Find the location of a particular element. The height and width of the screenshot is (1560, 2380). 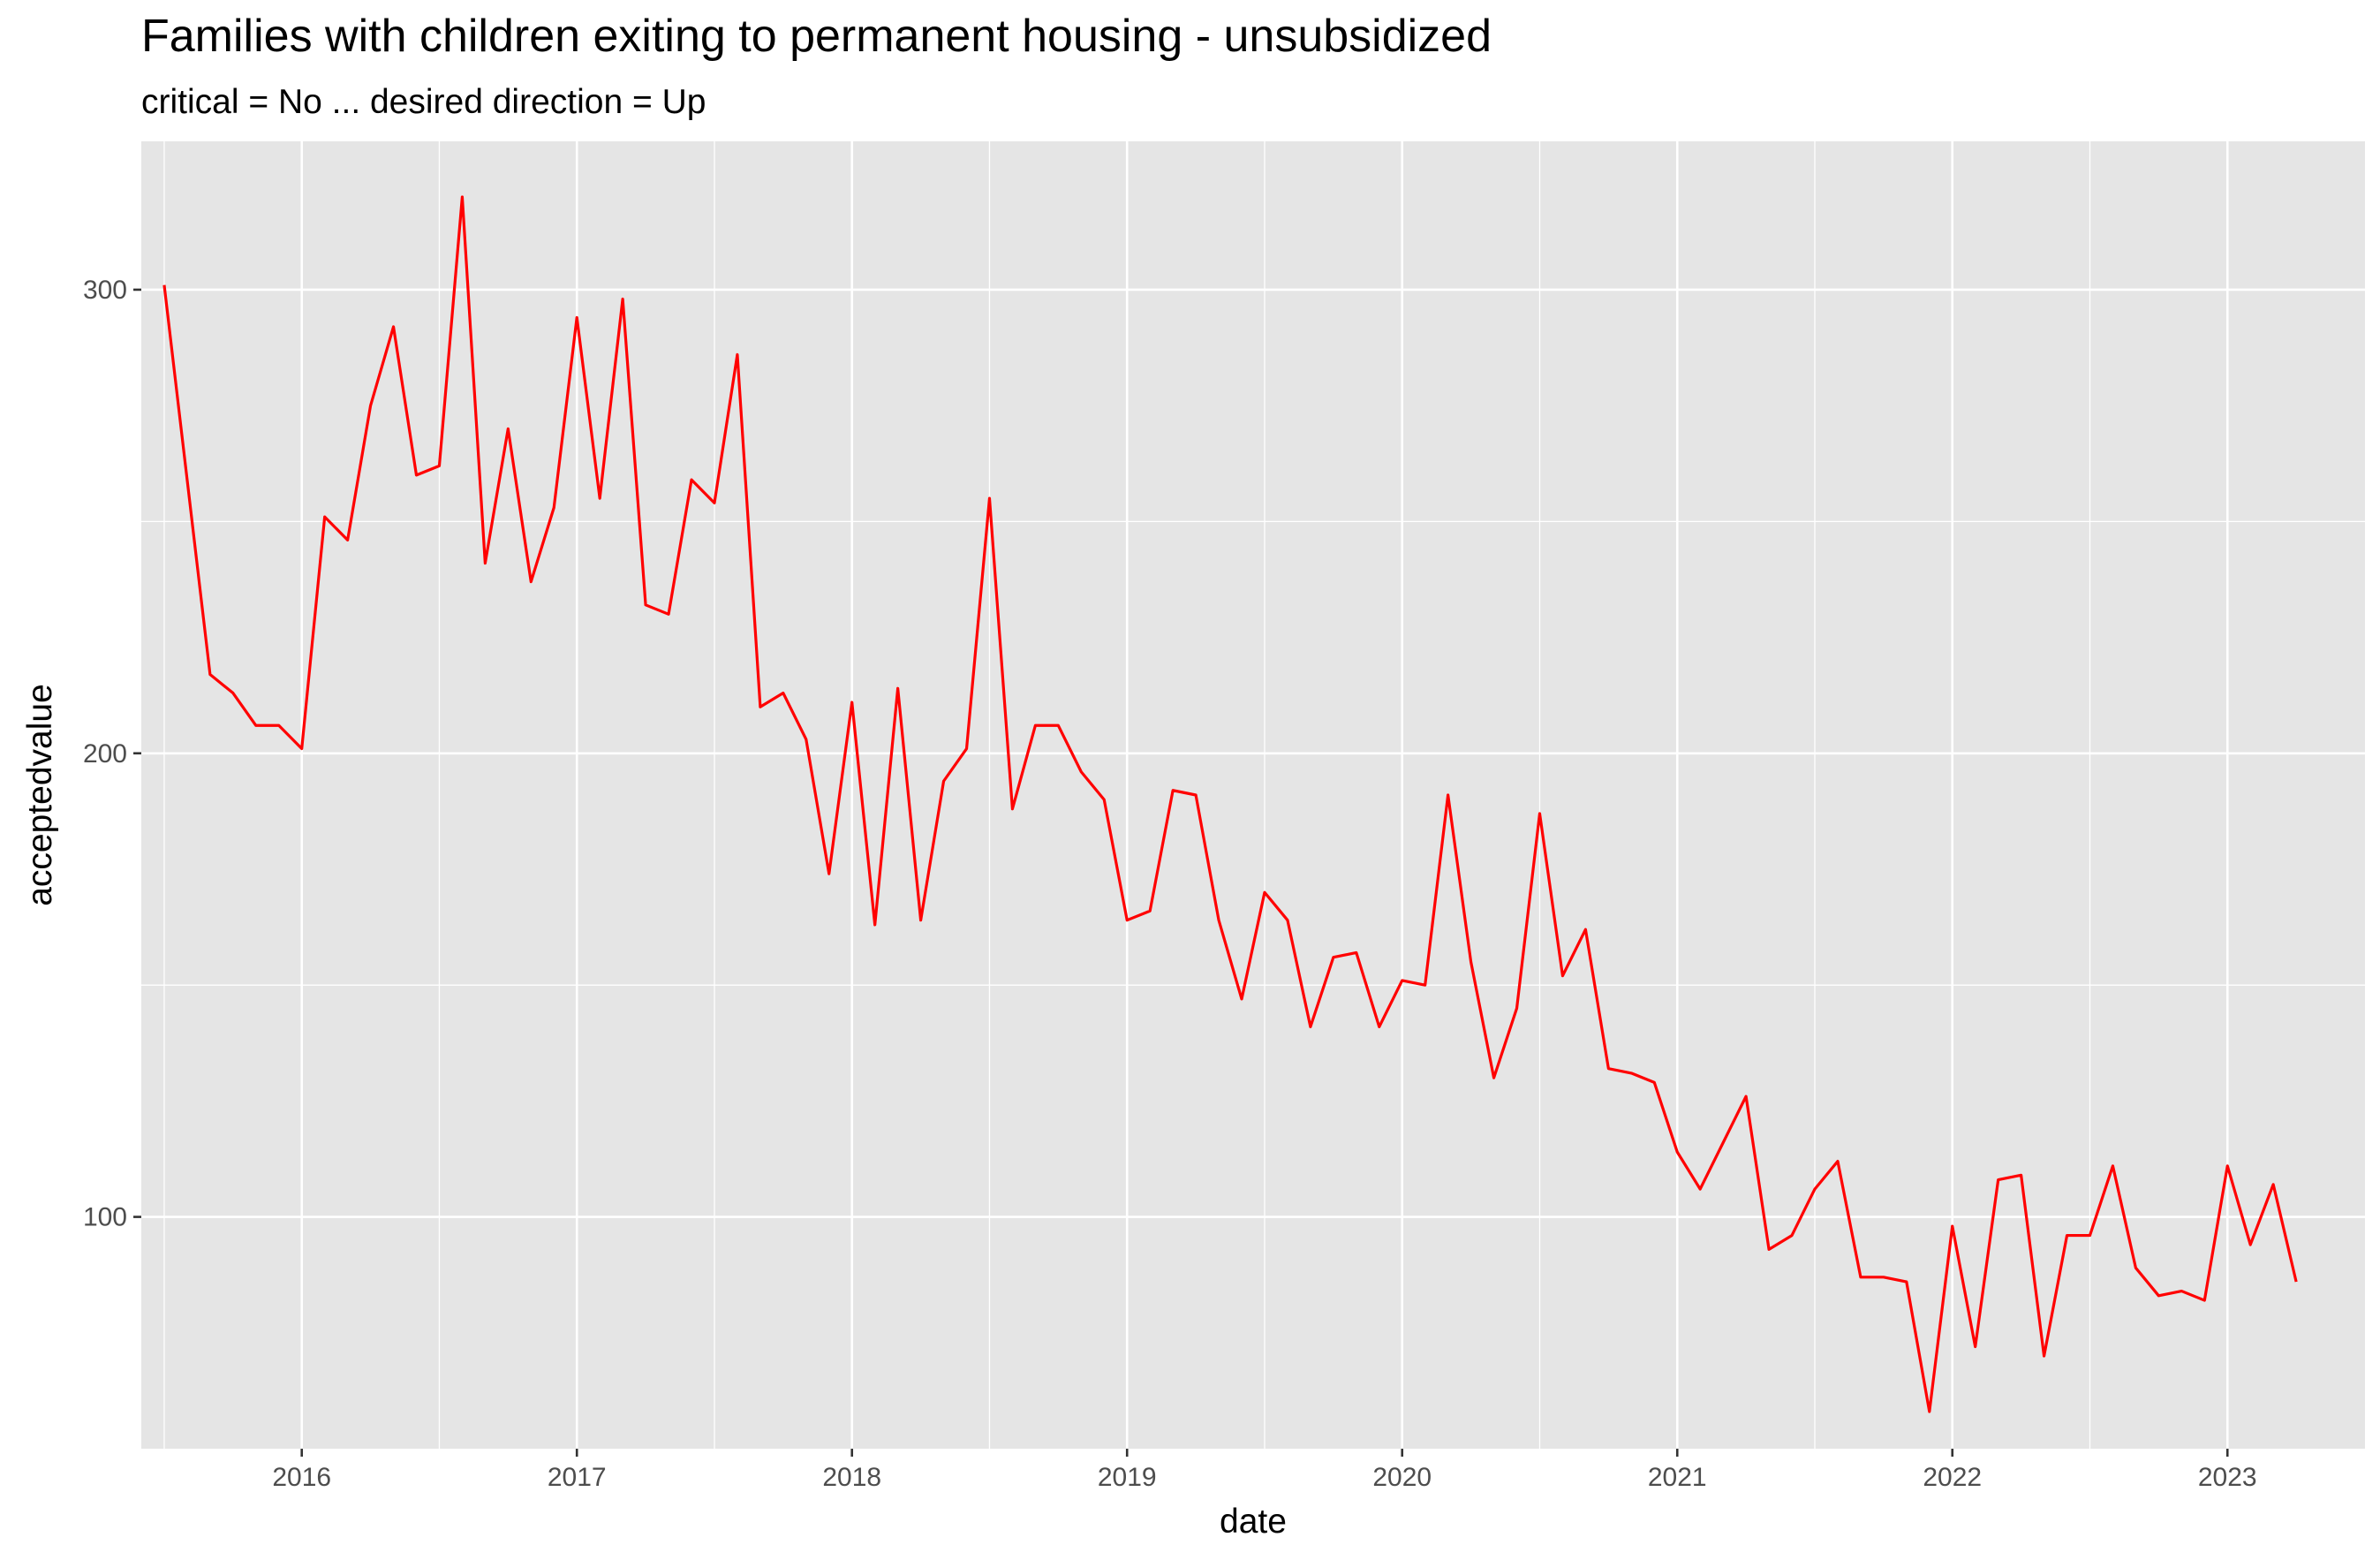

x-tick-label: 2023 is located at coordinates (2227, 1477).